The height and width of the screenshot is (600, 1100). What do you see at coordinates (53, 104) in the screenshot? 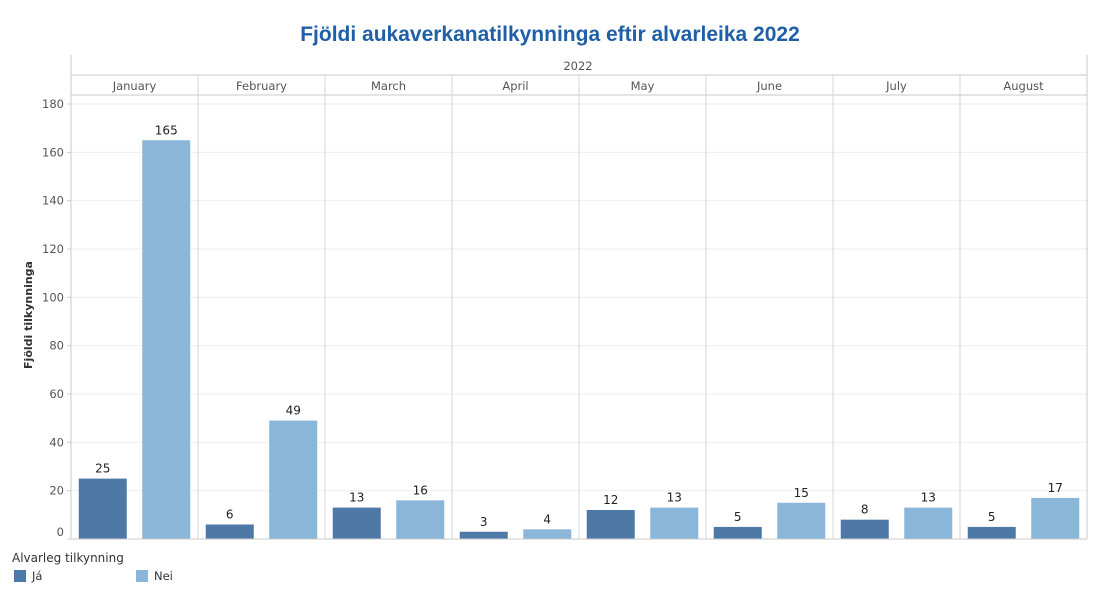
I see `y-tick-label: 180` at bounding box center [53, 104].